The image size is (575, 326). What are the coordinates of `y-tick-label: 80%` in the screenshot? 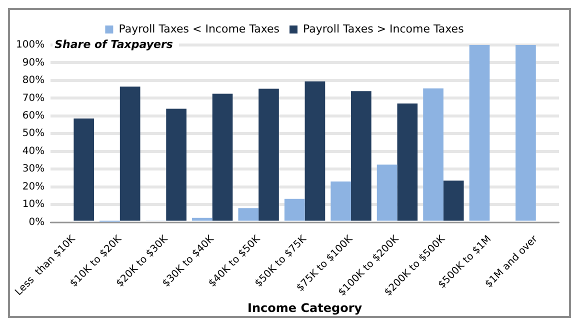 It's located at (33, 80).